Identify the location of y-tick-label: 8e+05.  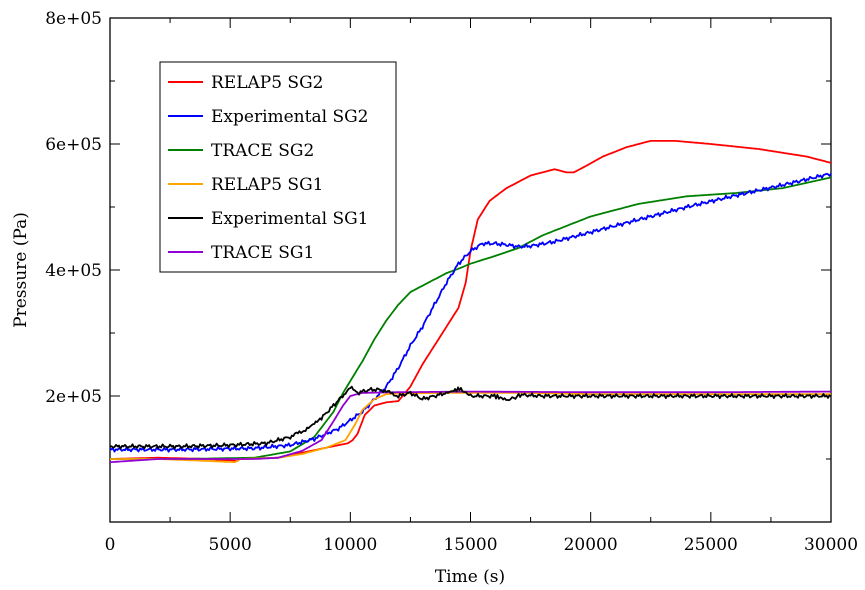
(73, 19).